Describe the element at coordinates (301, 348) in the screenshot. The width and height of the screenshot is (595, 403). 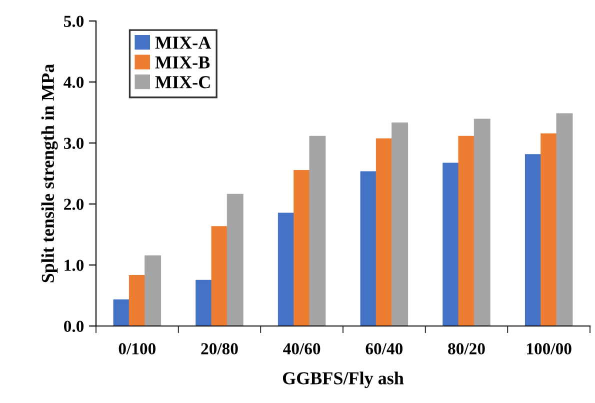
I see `x-tick-label: 40/60` at that location.